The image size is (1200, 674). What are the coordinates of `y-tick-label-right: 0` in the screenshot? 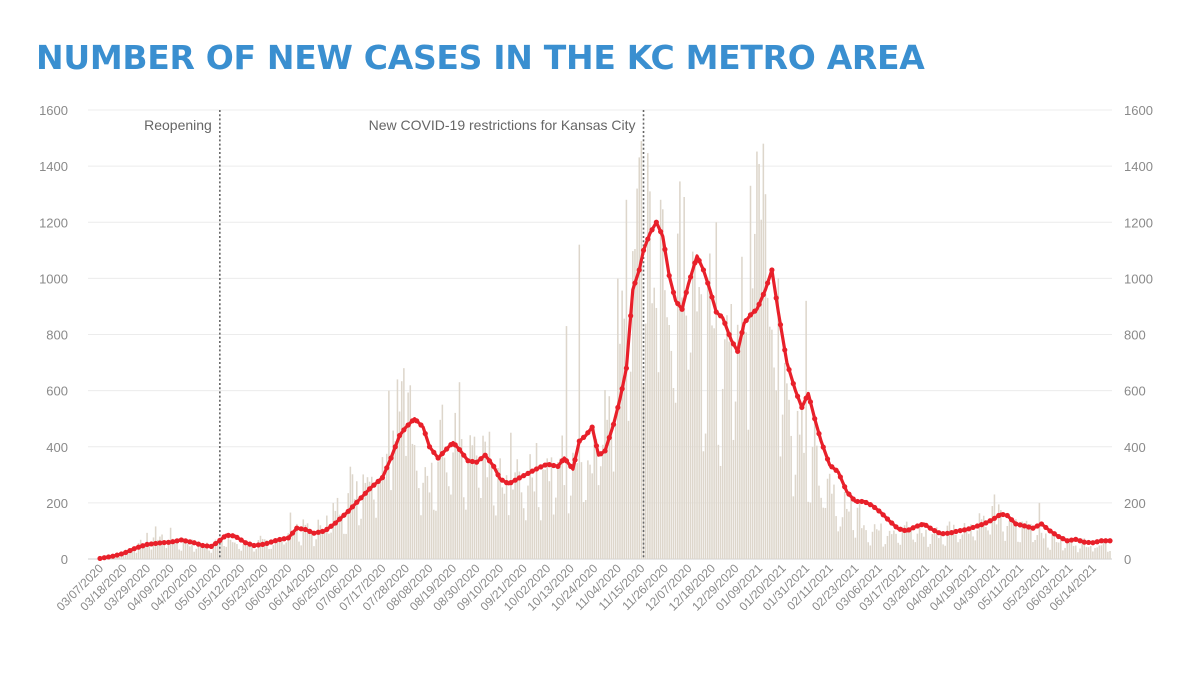 It's located at (1127, 559).